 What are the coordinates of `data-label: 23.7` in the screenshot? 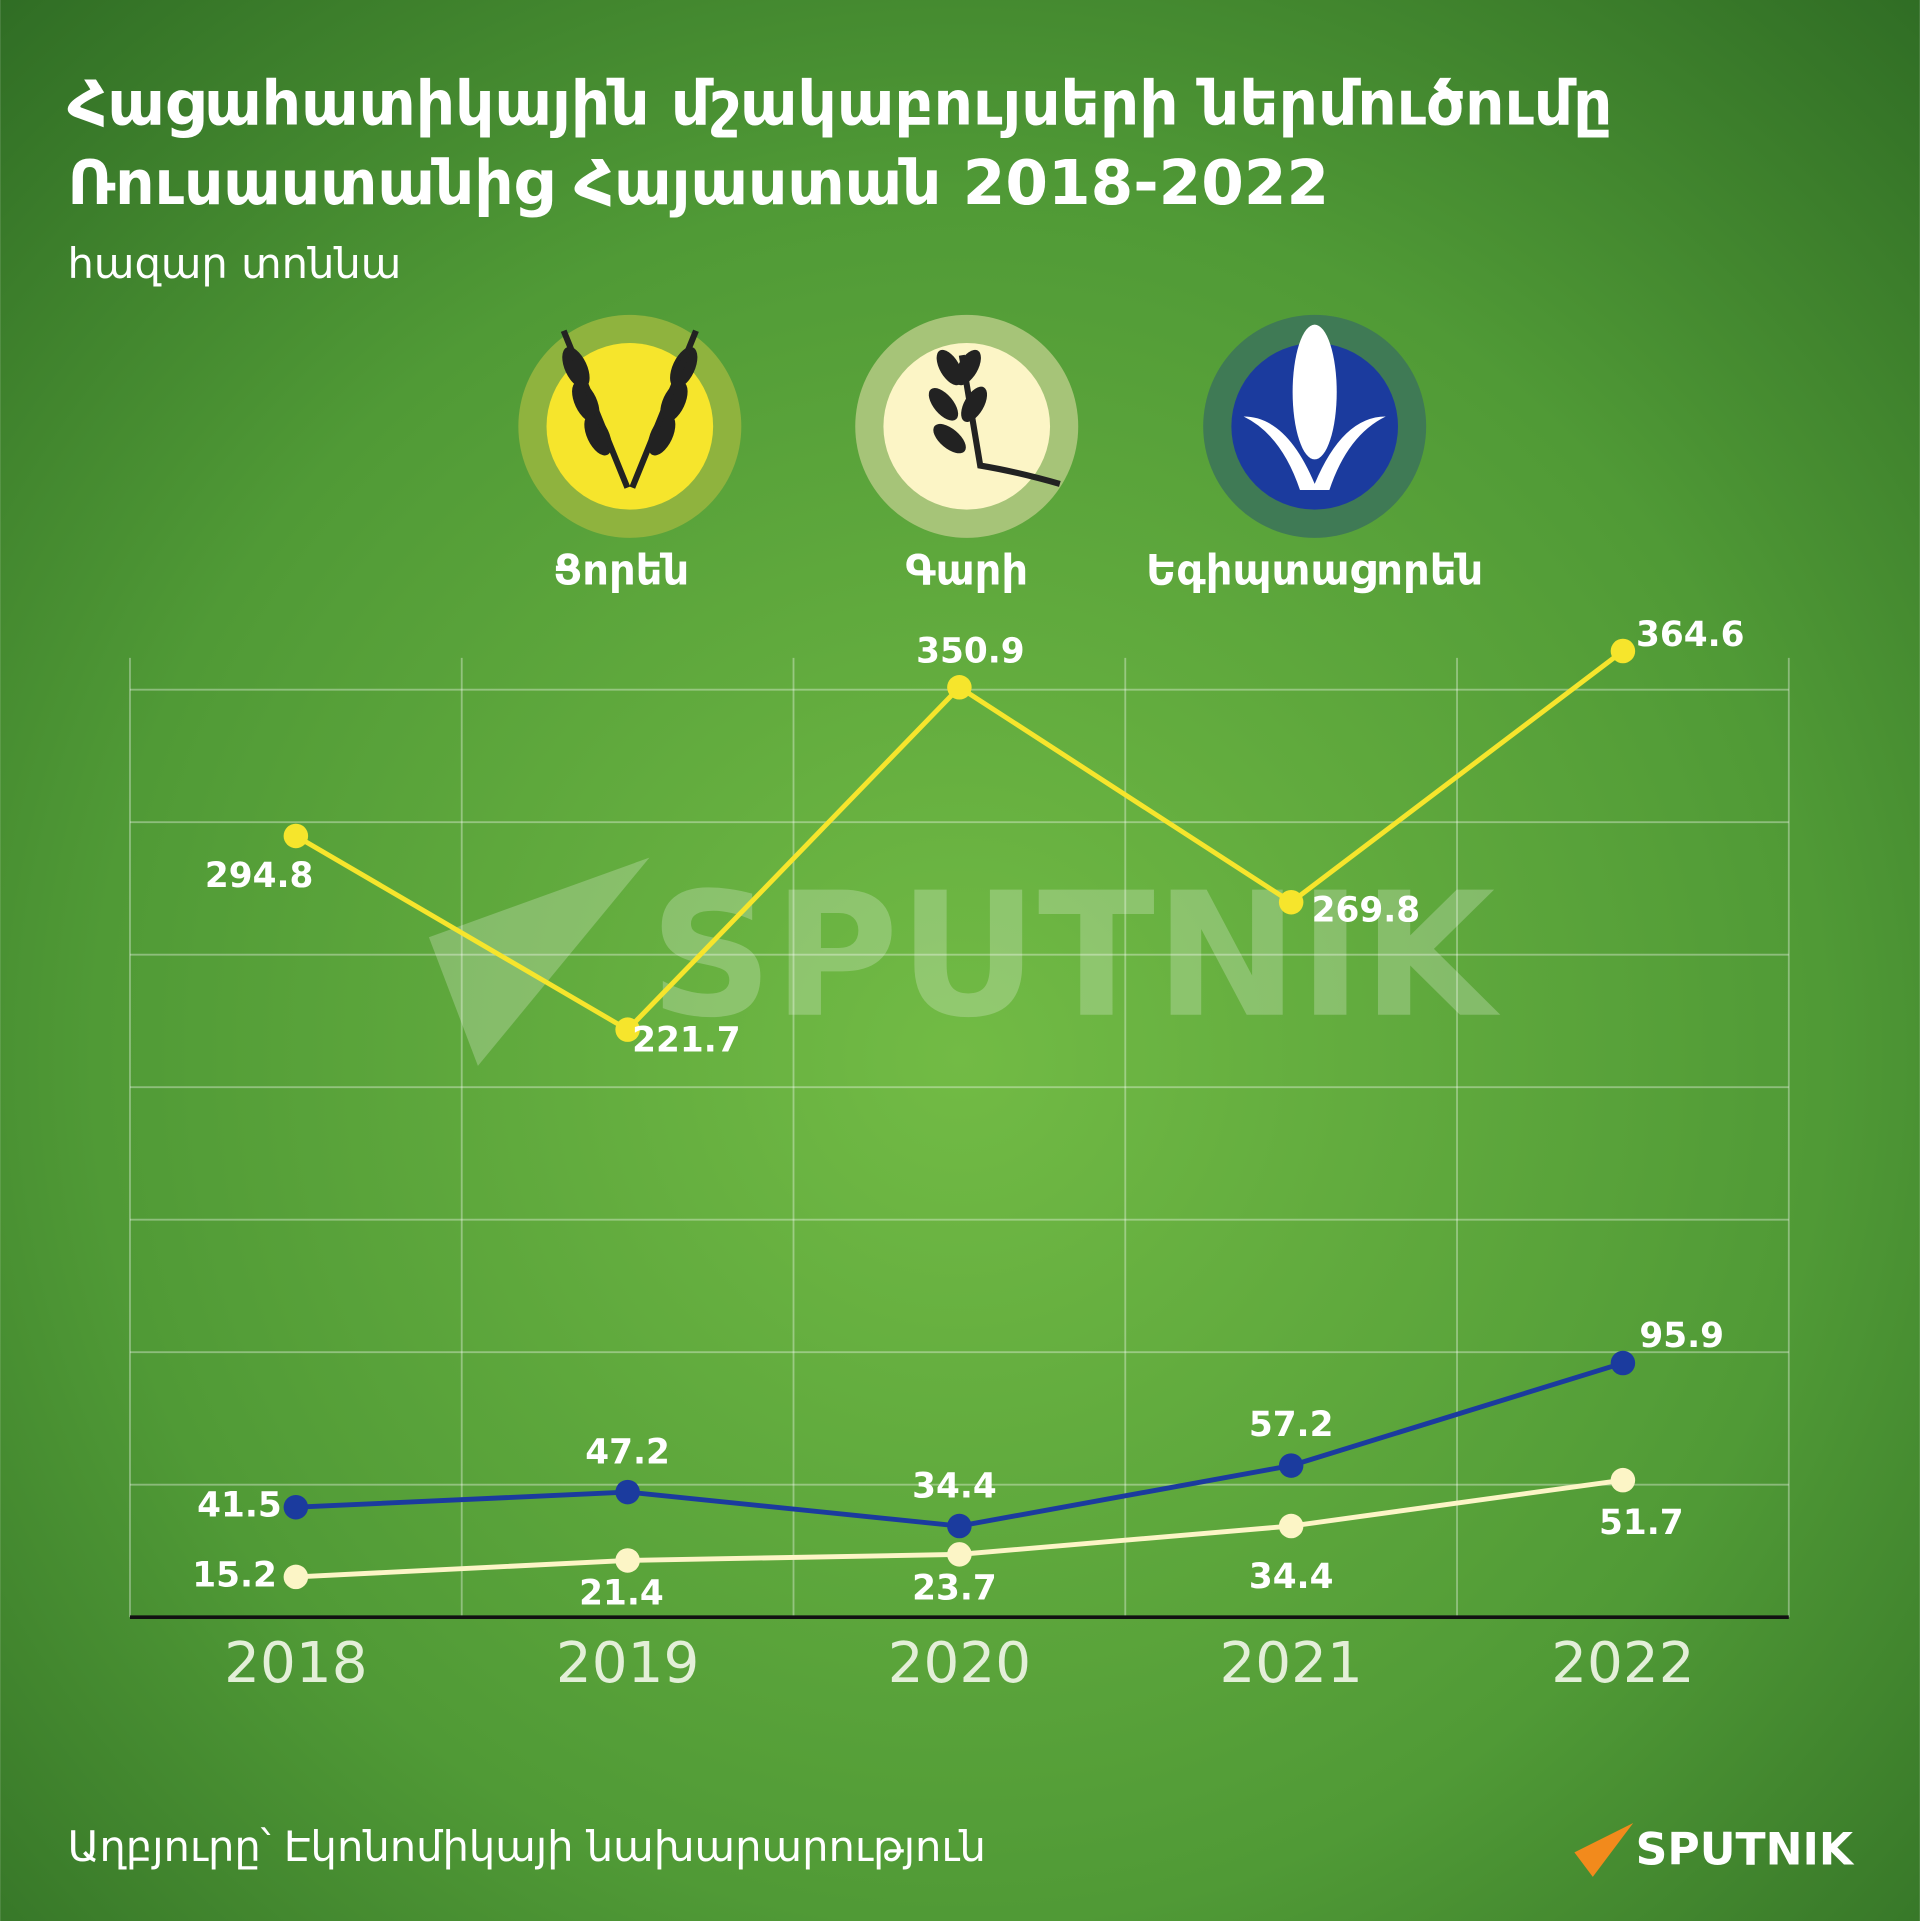 It's located at (954, 1588).